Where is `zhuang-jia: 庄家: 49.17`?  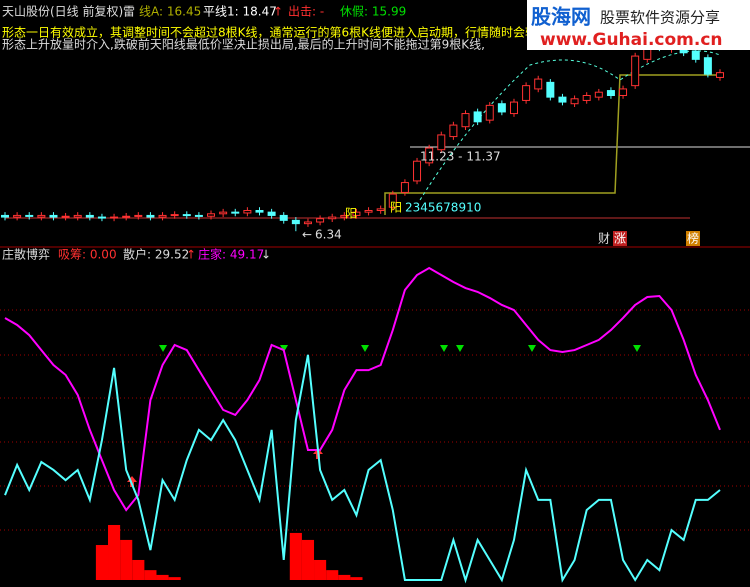
zhuang-jia: 庄家: 49.17 is located at coordinates (231, 254).